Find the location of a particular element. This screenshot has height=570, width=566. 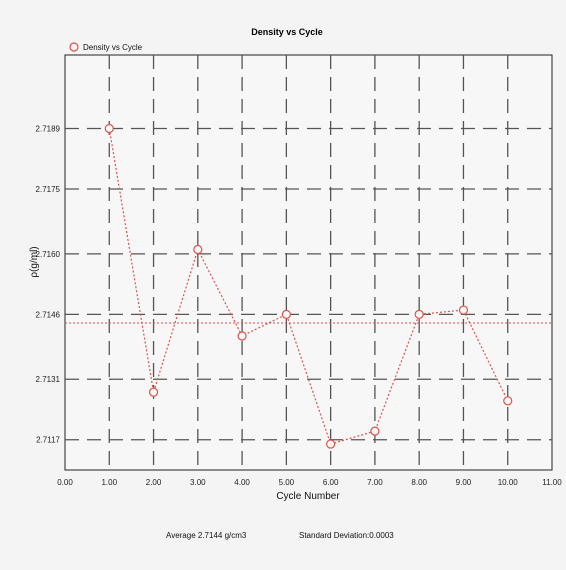

x-axis-label: Cycle Number is located at coordinates (308, 496).